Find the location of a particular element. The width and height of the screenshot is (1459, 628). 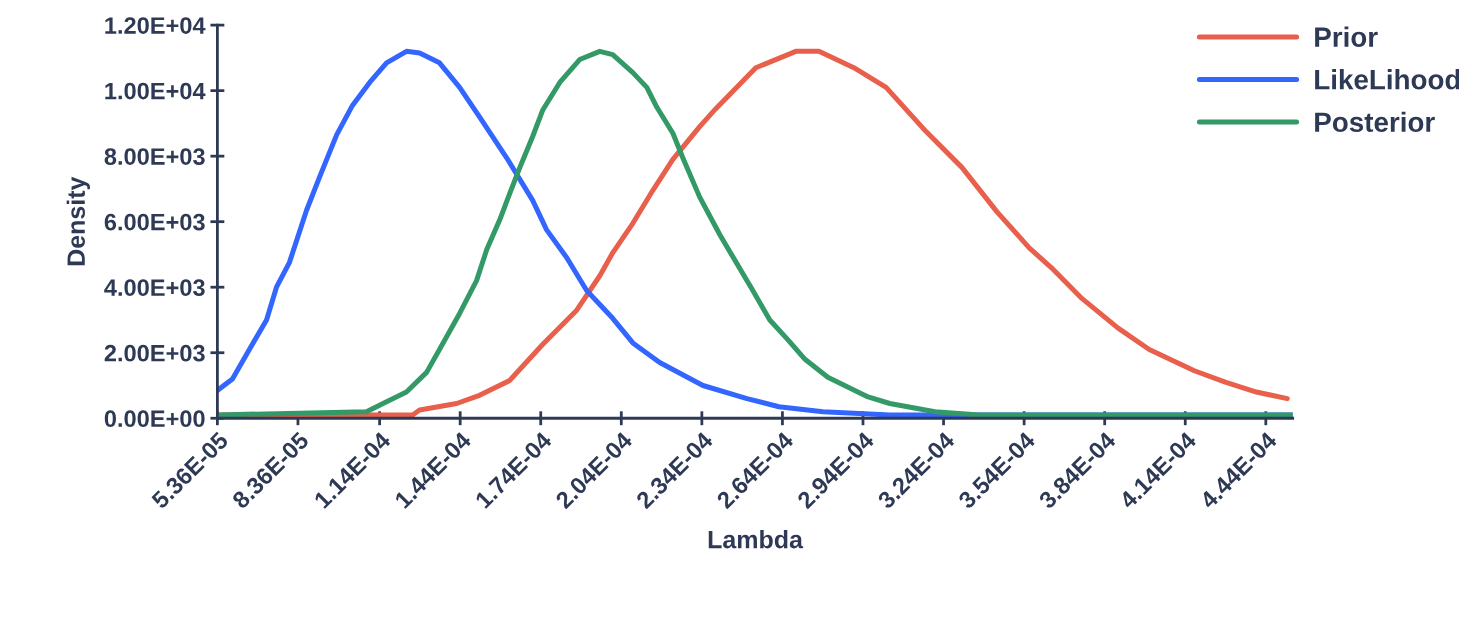

y-tick-label: 1.00E+04 is located at coordinates (155, 91).